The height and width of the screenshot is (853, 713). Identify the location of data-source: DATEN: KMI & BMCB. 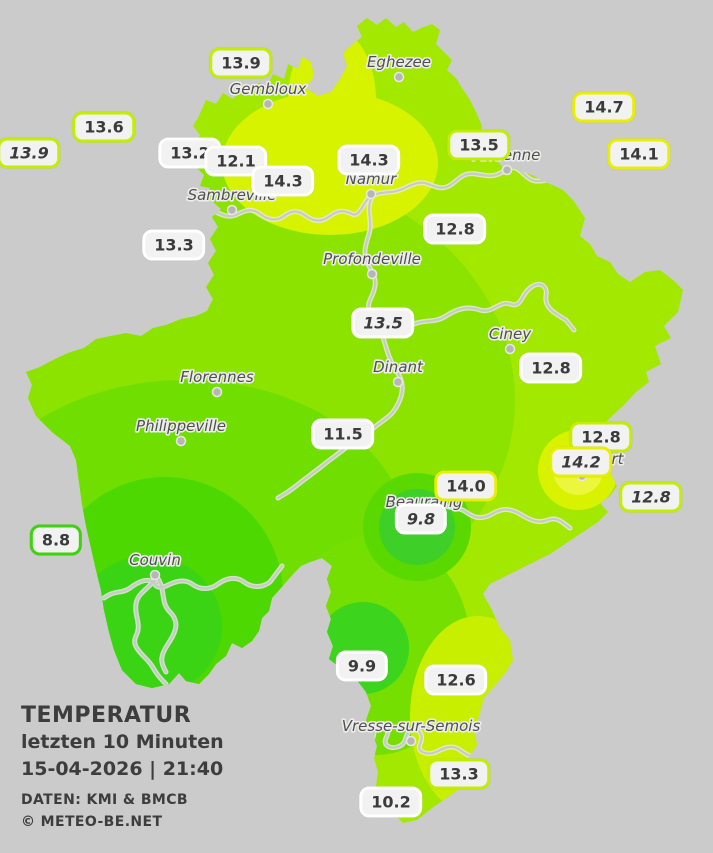
(104, 800).